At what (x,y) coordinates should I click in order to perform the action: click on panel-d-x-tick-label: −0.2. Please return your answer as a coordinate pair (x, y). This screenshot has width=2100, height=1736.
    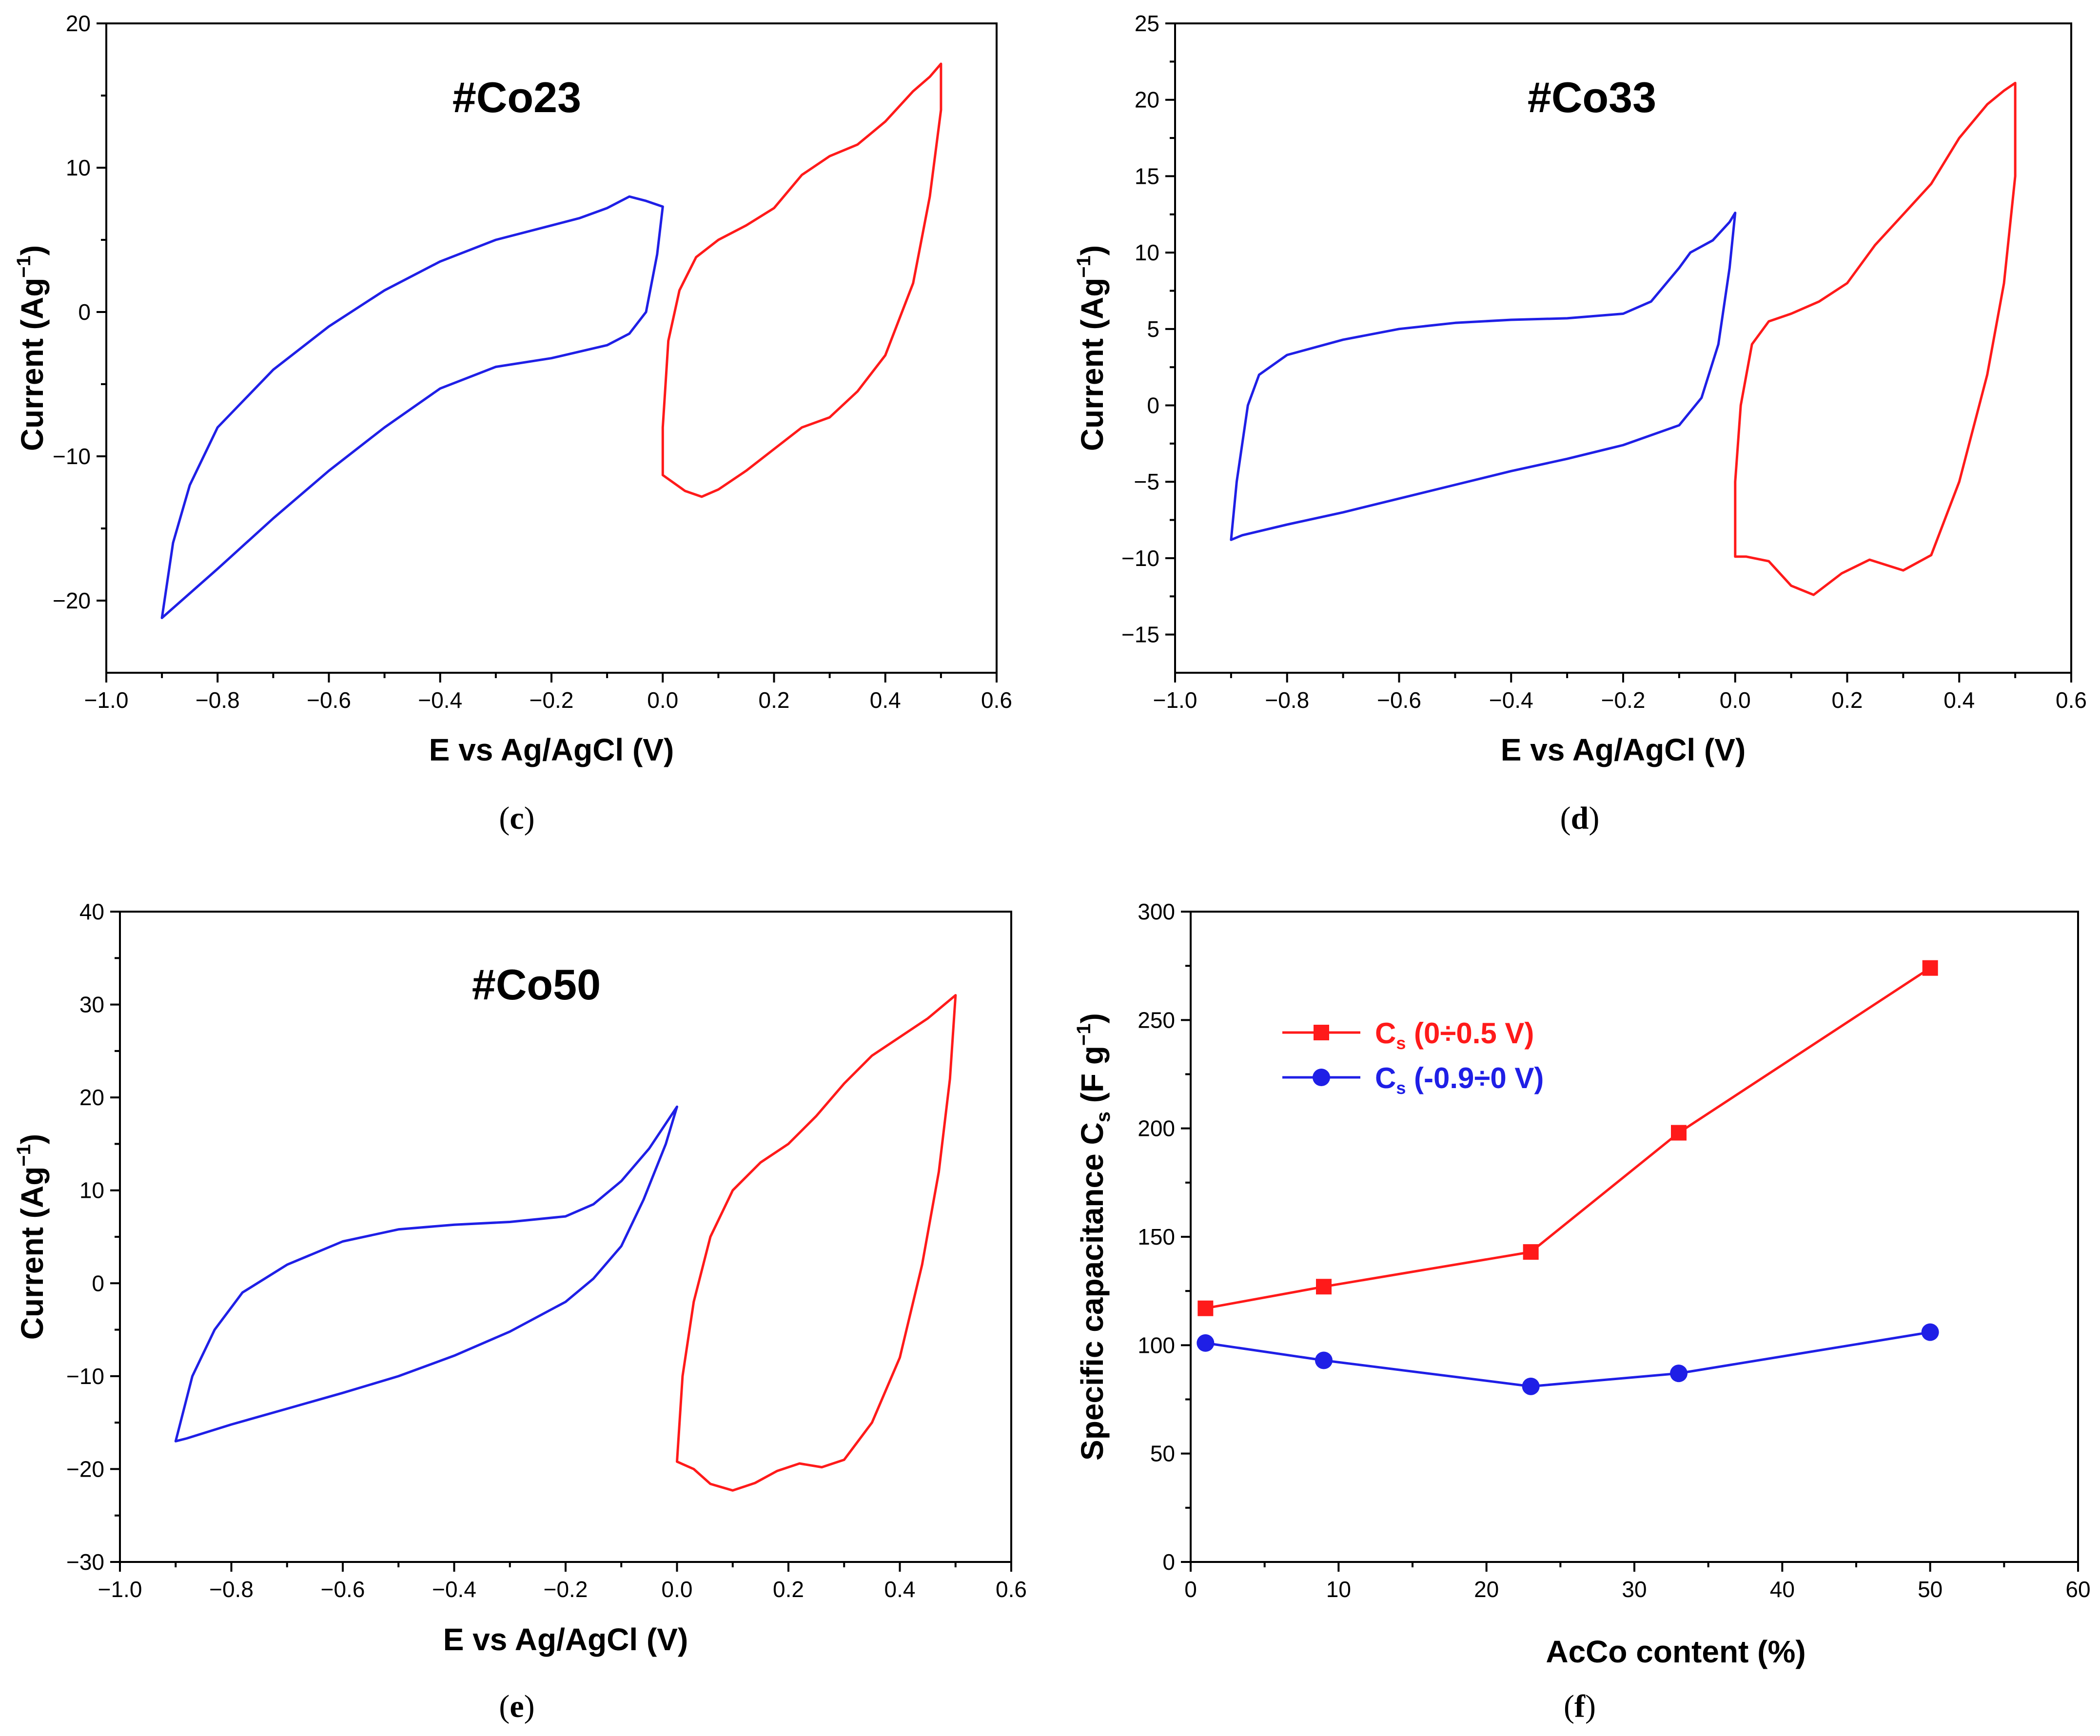
    Looking at the image, I should click on (1623, 700).